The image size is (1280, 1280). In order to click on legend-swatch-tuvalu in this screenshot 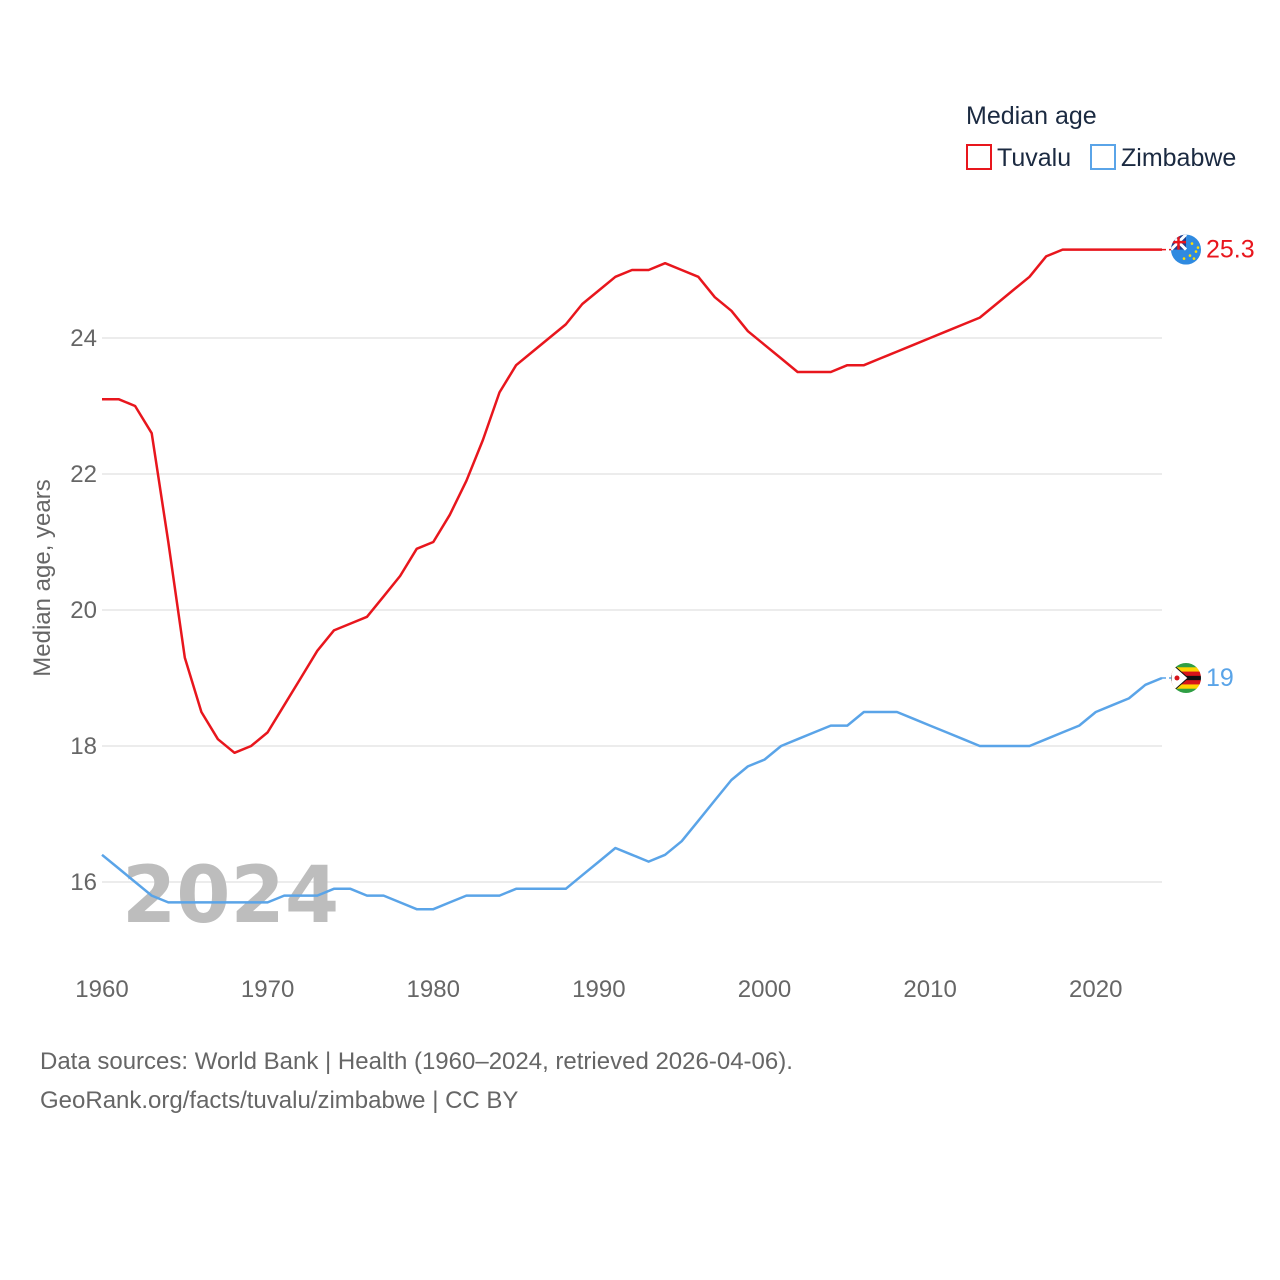, I will do `click(979, 157)`.